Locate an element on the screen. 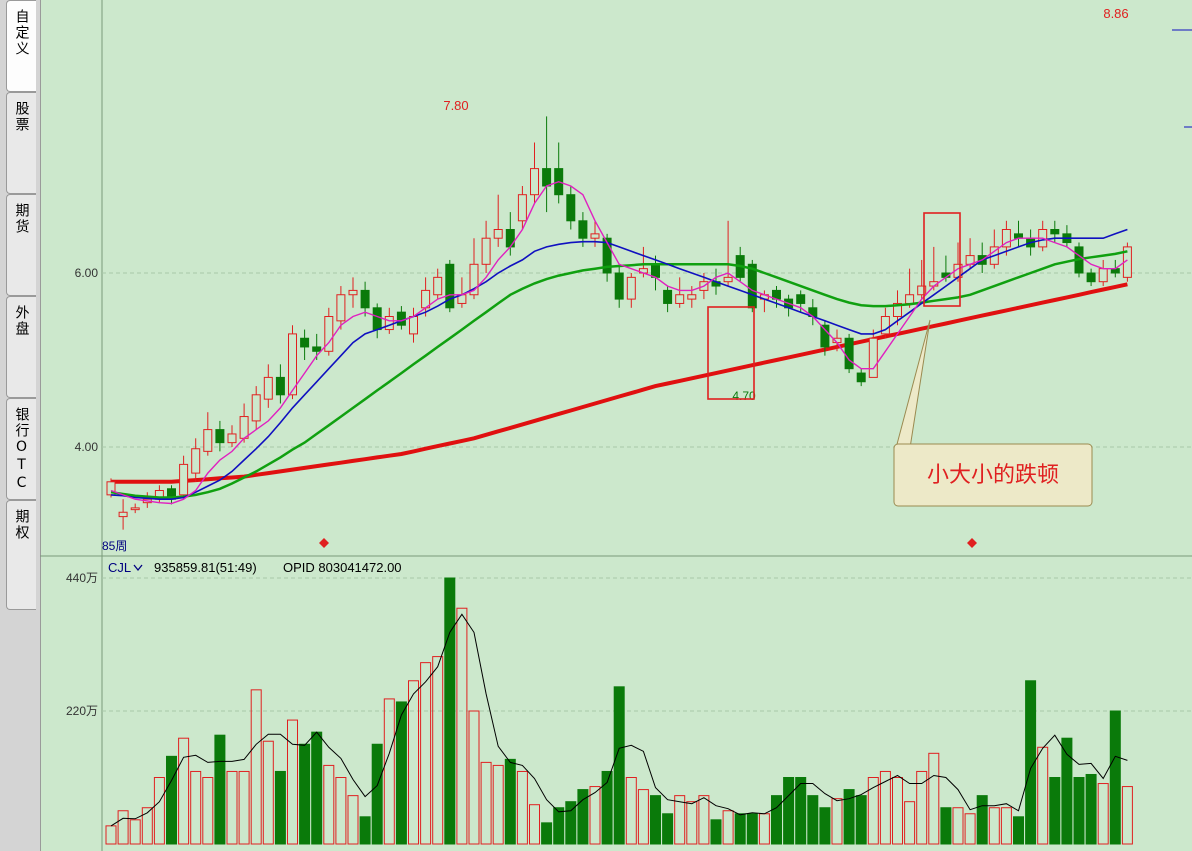  price-tick-label: 4.00 is located at coordinates (87, 447).